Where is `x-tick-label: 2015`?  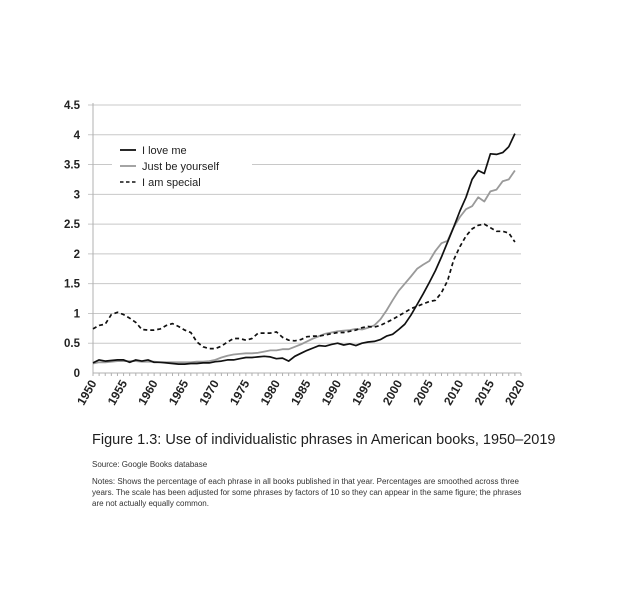 x-tick-label: 2015 is located at coordinates (485, 392).